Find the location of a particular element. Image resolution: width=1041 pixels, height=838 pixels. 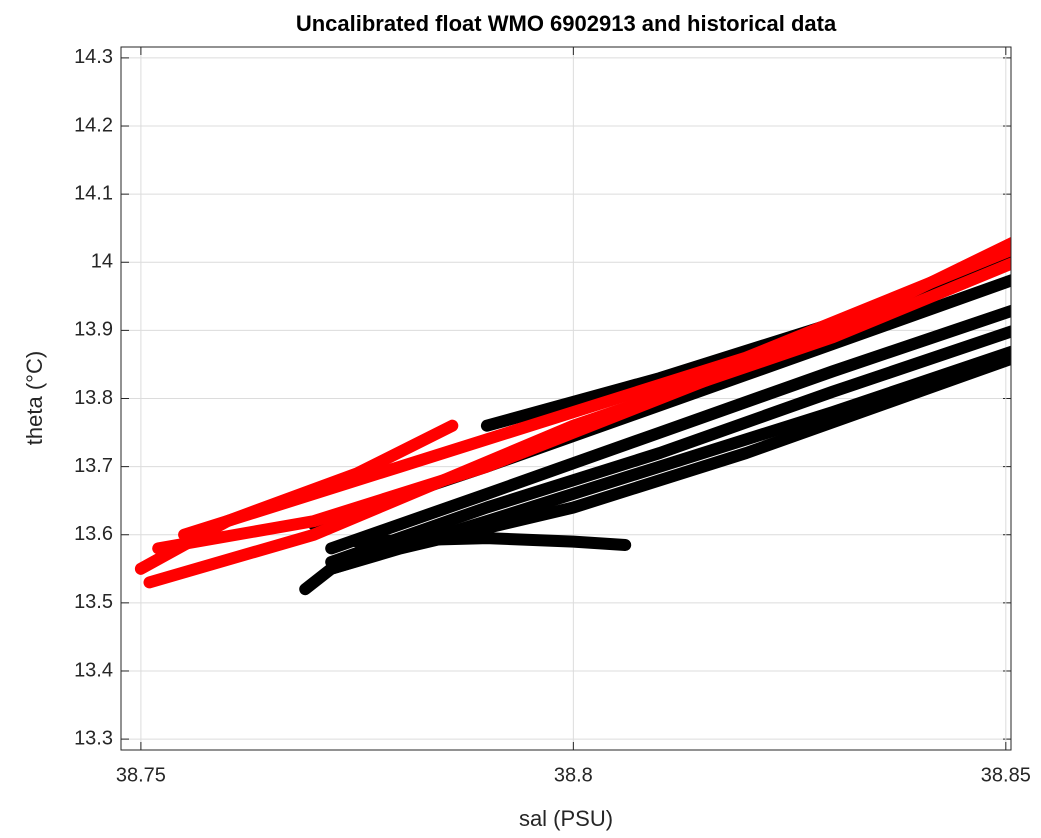

y-tick-label: 14.3 is located at coordinates (93, 57).